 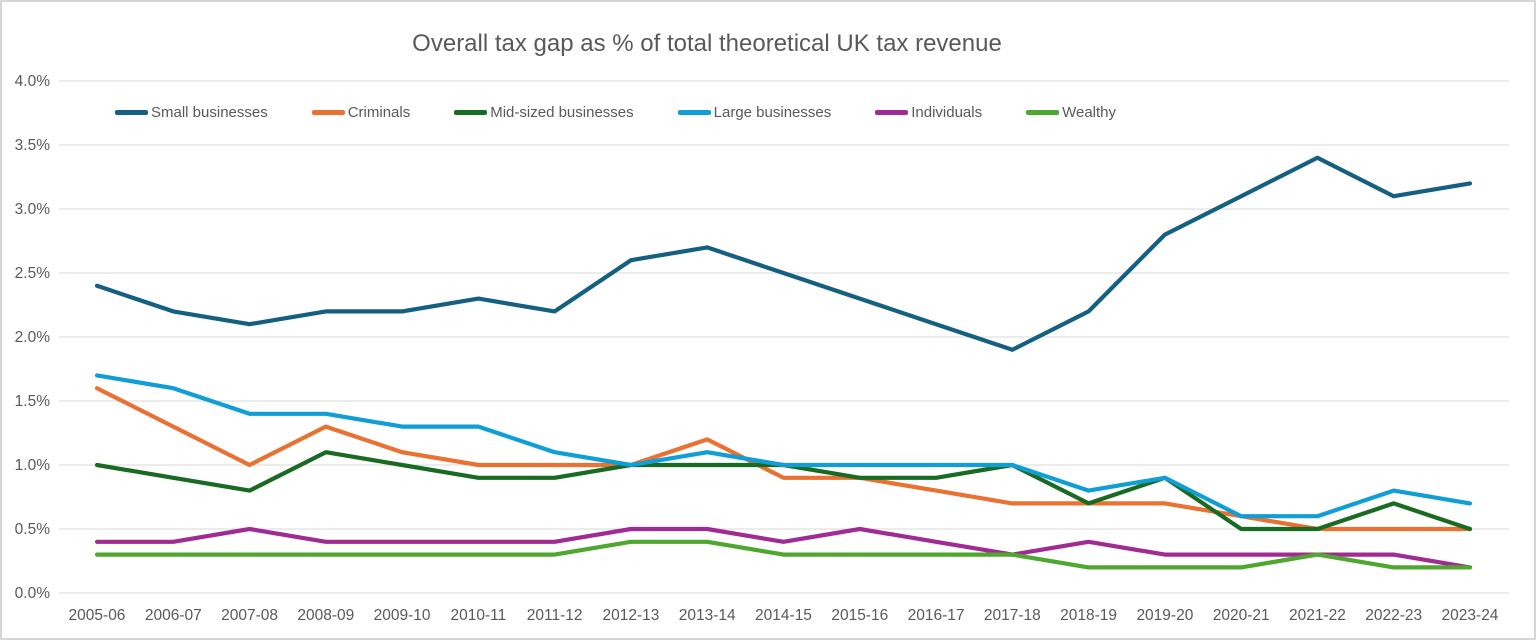 I want to click on x-tick-label: 2014-15, so click(x=783, y=615).